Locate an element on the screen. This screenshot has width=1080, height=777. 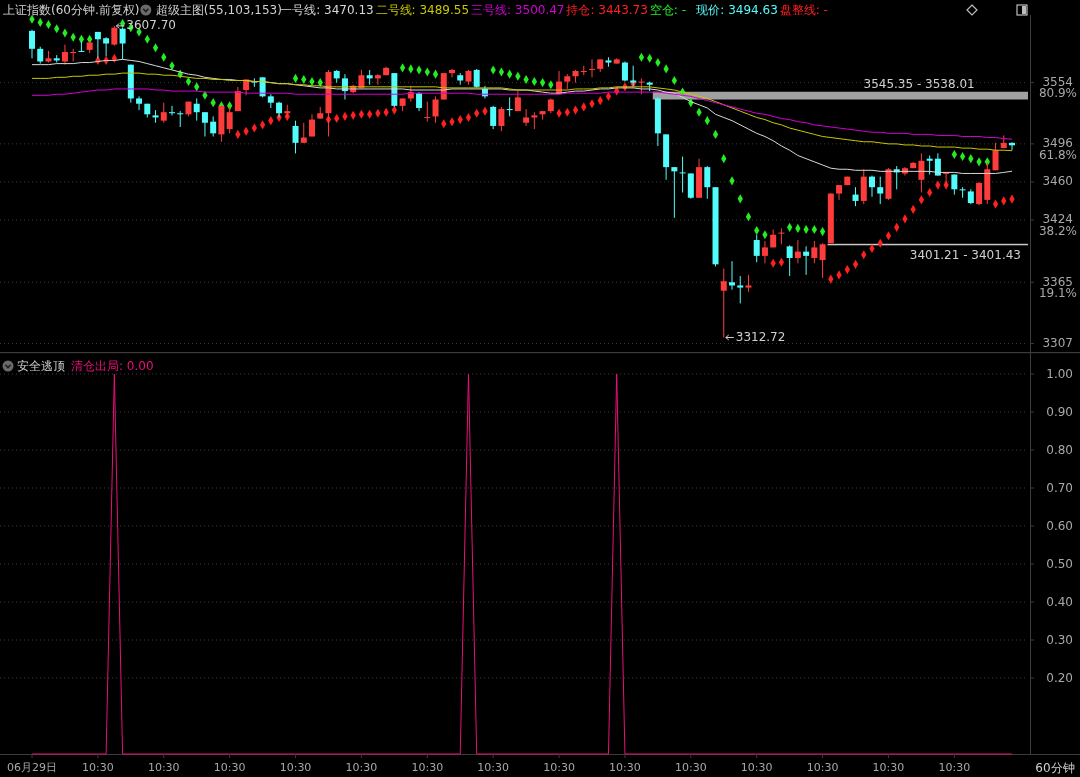
text: 空仓: - is located at coordinates (667, 9).